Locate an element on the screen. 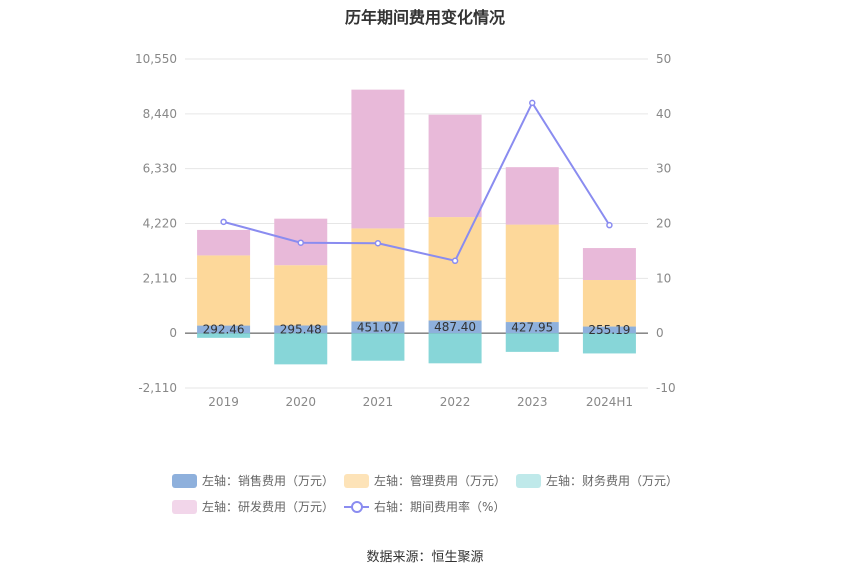  sales-data-label: 487.40 is located at coordinates (455, 327).